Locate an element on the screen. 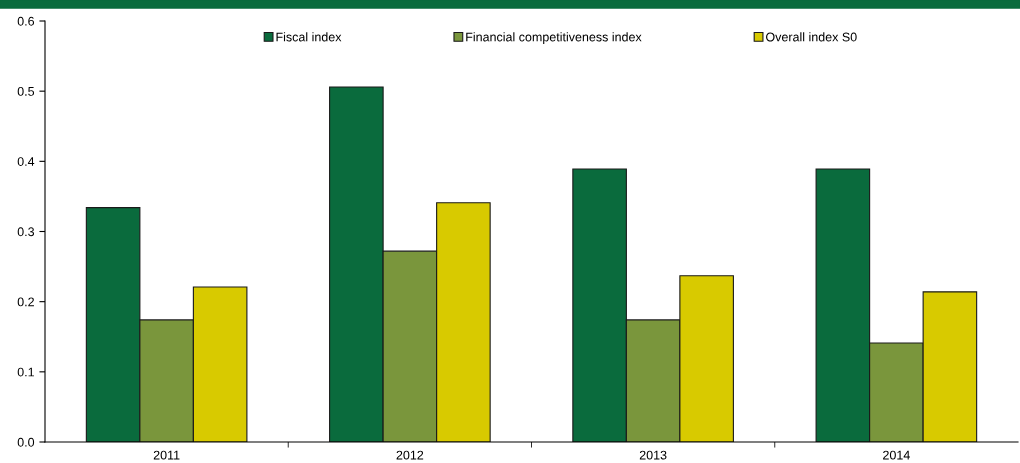 This screenshot has width=1020, height=463. y-tick-label: 0.3 is located at coordinates (26, 232).